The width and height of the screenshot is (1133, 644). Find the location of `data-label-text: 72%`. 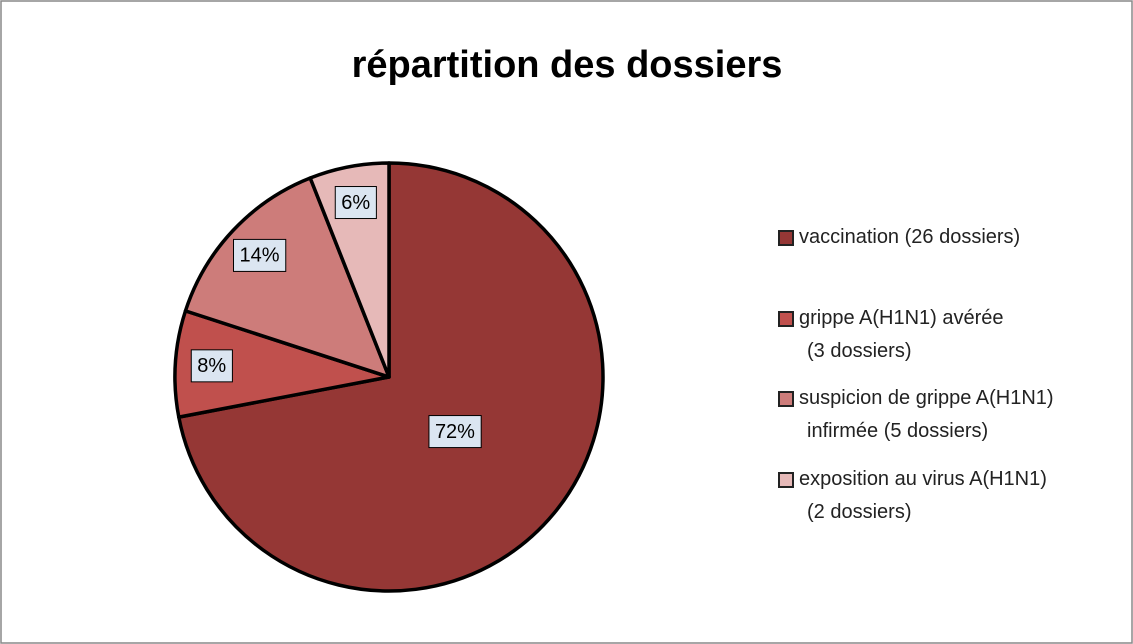

data-label-text: 72% is located at coordinates (455, 432).